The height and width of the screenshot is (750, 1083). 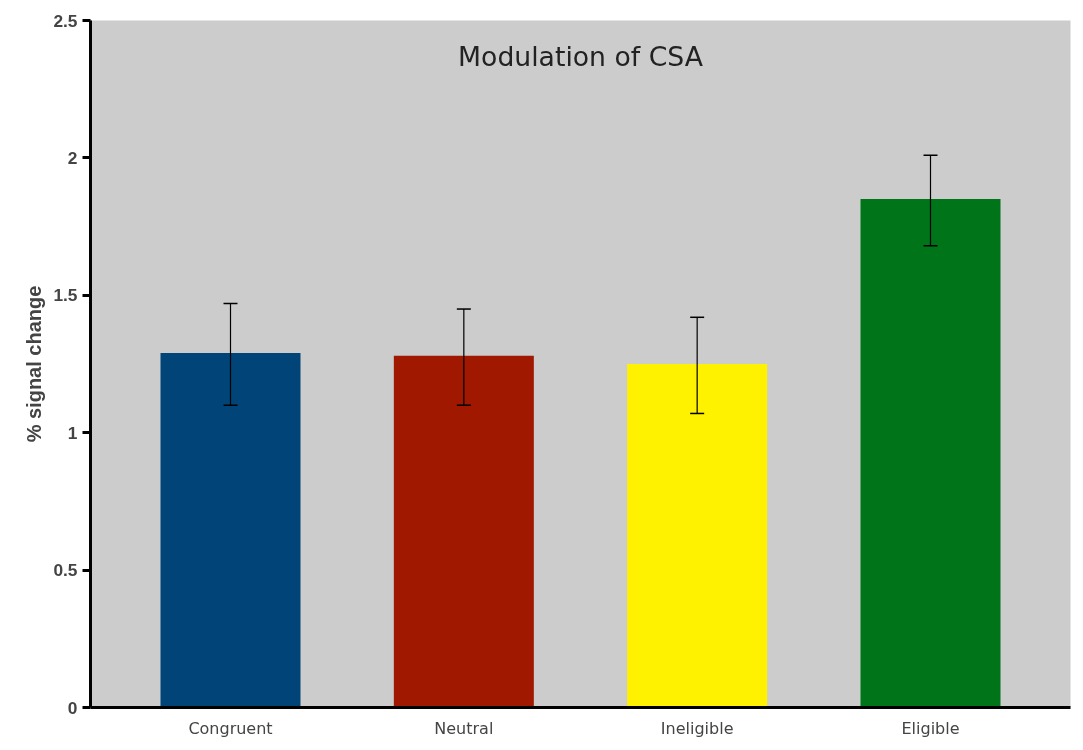 I want to click on x-tick-label: Eligible, so click(x=930, y=728).